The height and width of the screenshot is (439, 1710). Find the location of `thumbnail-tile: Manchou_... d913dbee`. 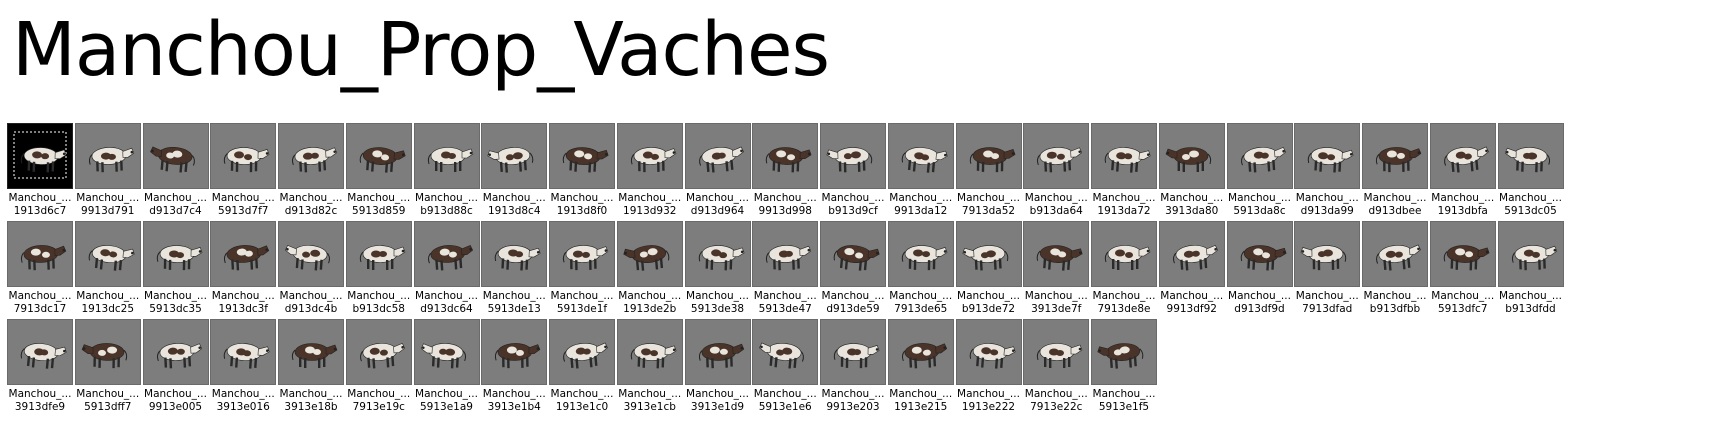

thumbnail-tile: Manchou_... d913dbee is located at coordinates (1395, 174).